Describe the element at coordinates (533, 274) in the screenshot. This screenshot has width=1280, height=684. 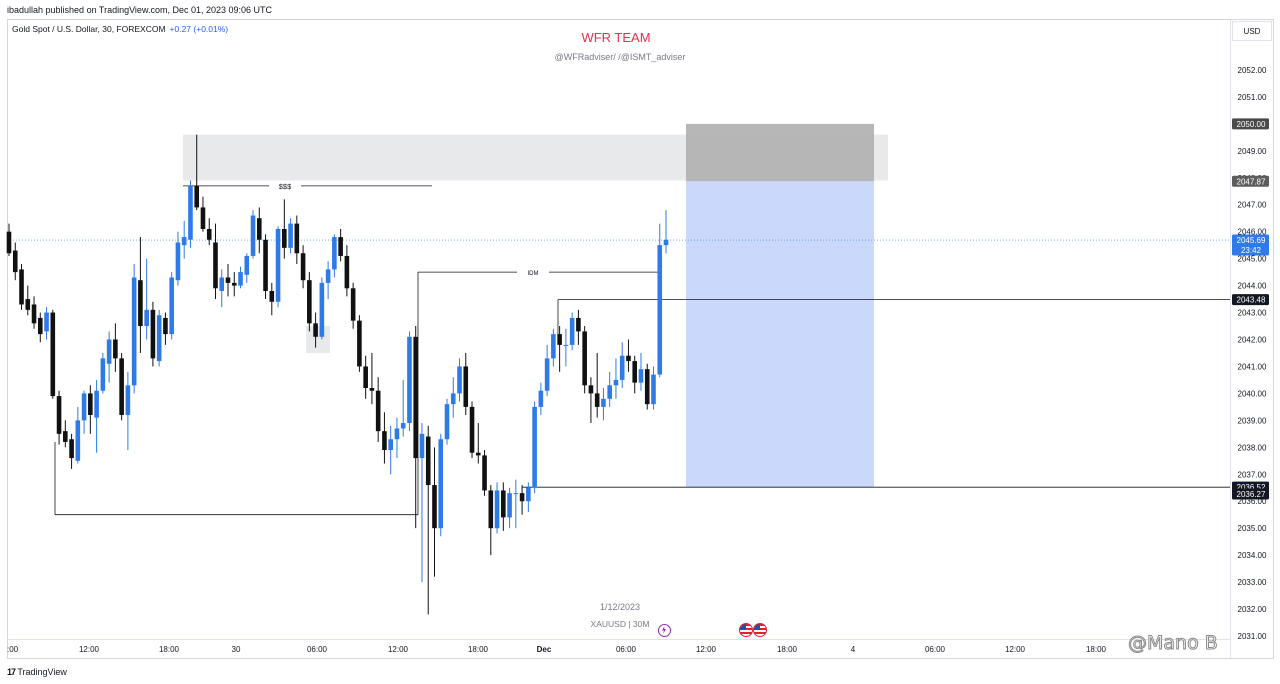
I see `annotation-label: IDM` at that location.